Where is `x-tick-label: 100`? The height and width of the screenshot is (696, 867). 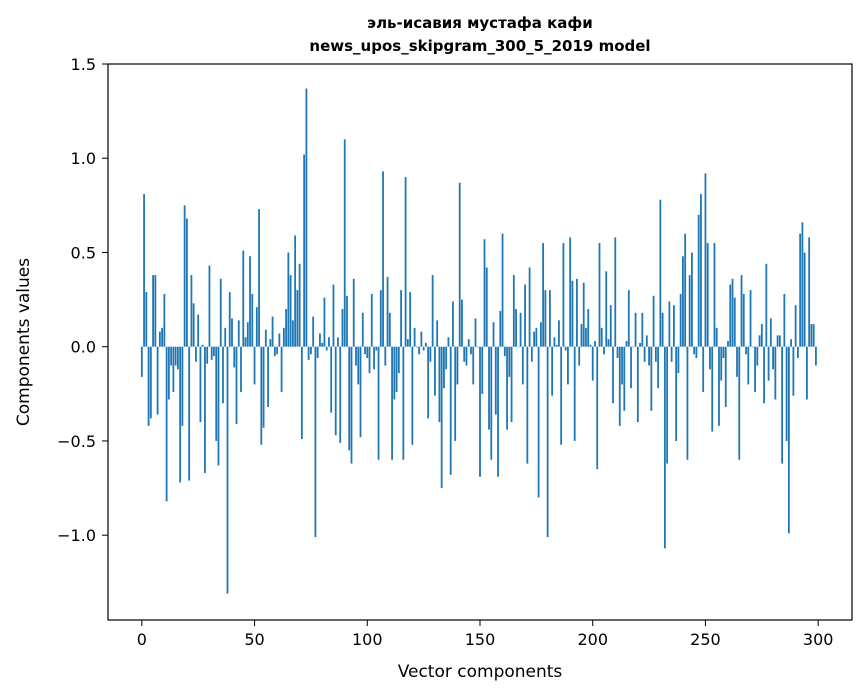
x-tick-label: 100 is located at coordinates (367, 639).